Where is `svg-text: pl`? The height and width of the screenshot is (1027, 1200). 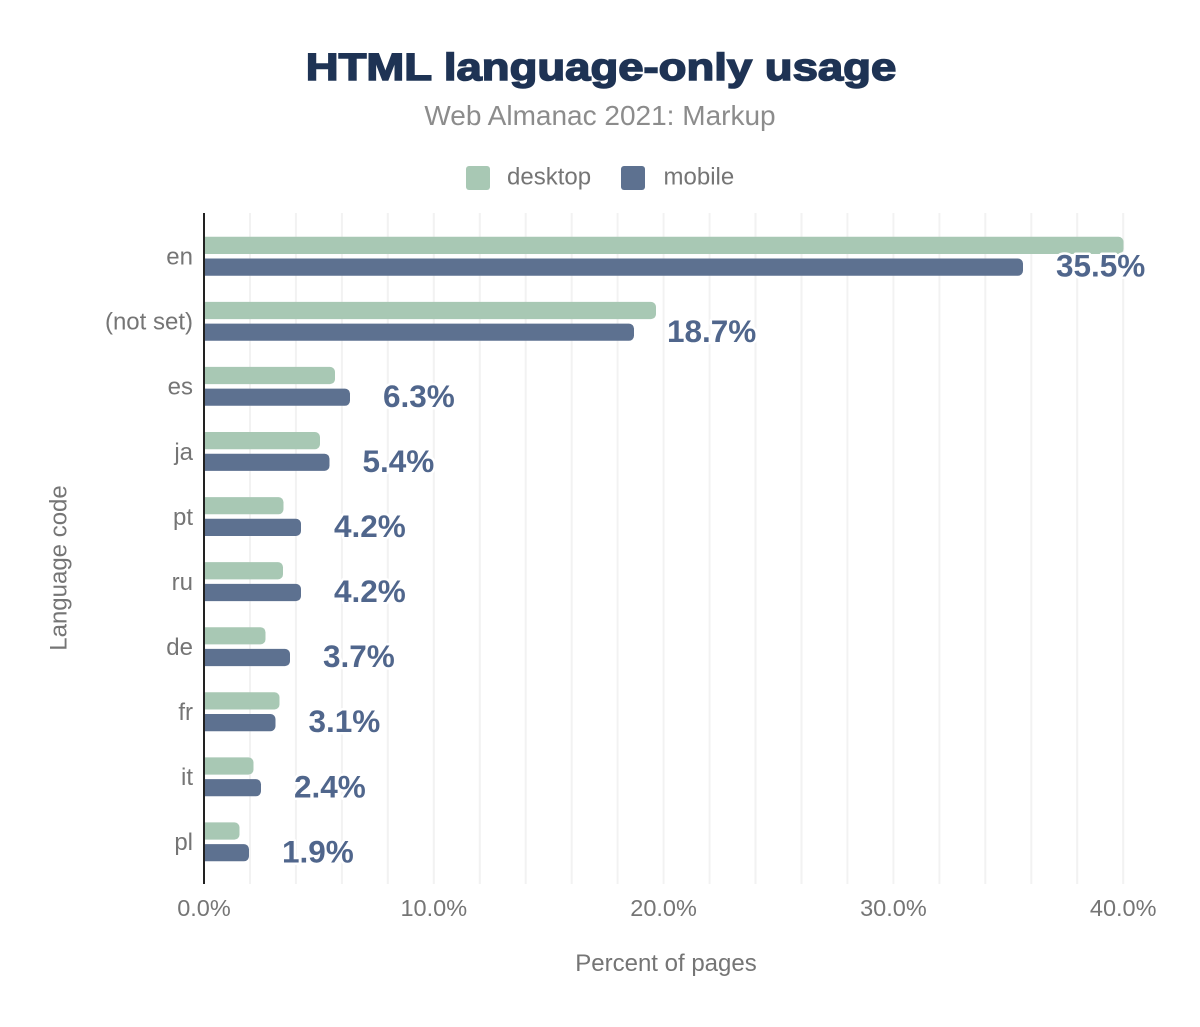 svg-text: pl is located at coordinates (183, 842).